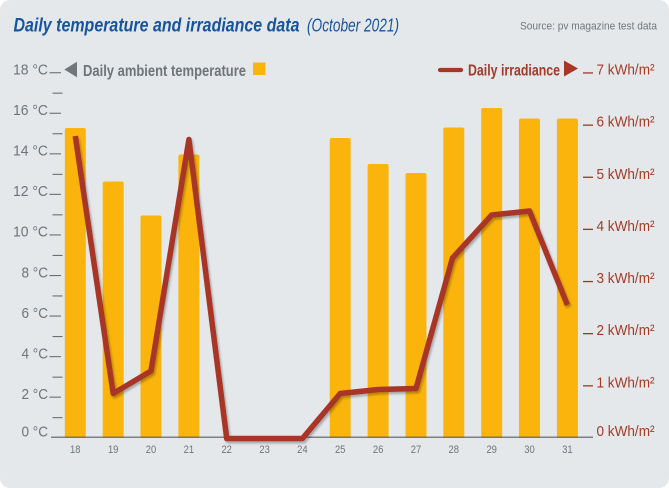 This screenshot has width=669, height=488. I want to click on svg-text: 19, so click(113, 450).